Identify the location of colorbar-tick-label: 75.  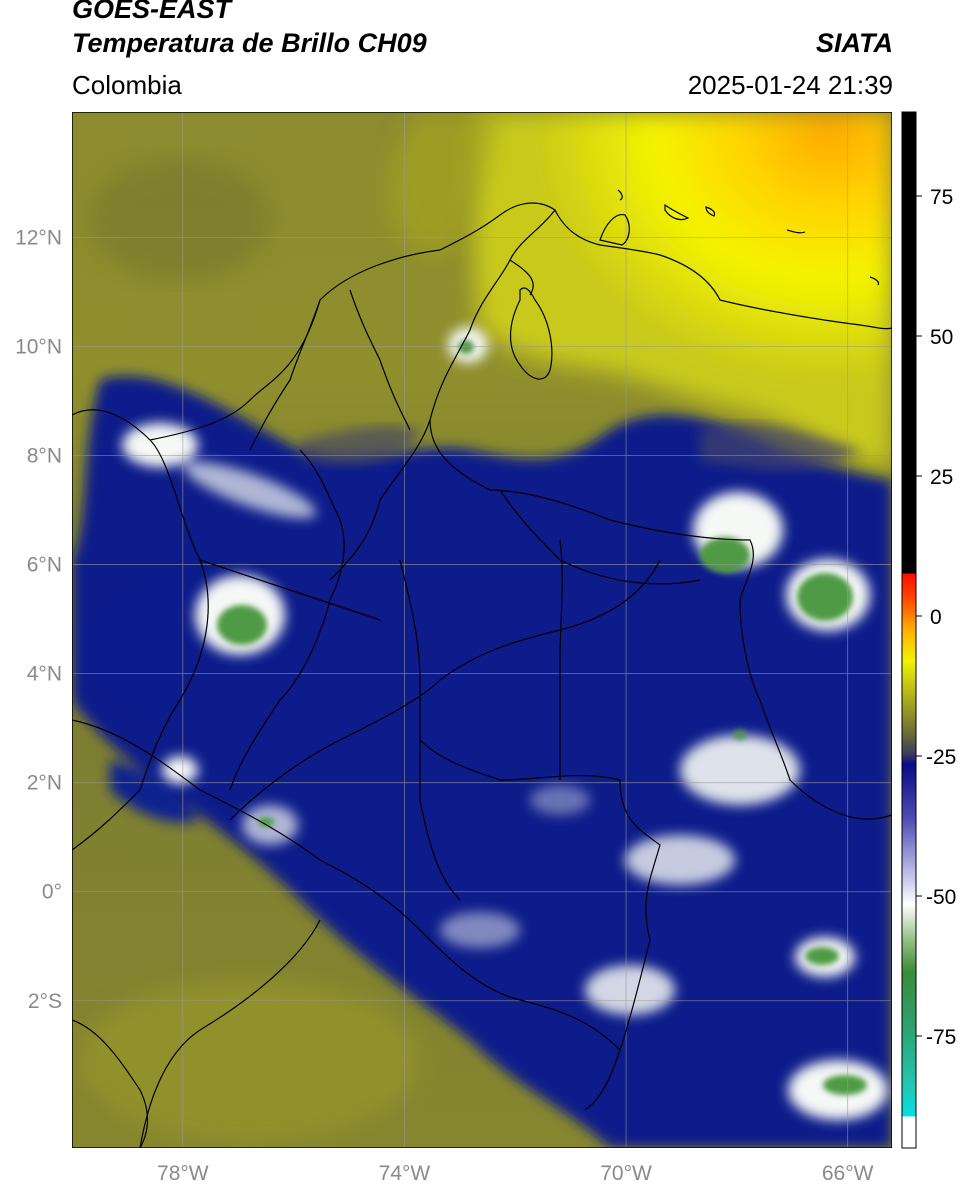
(941, 197).